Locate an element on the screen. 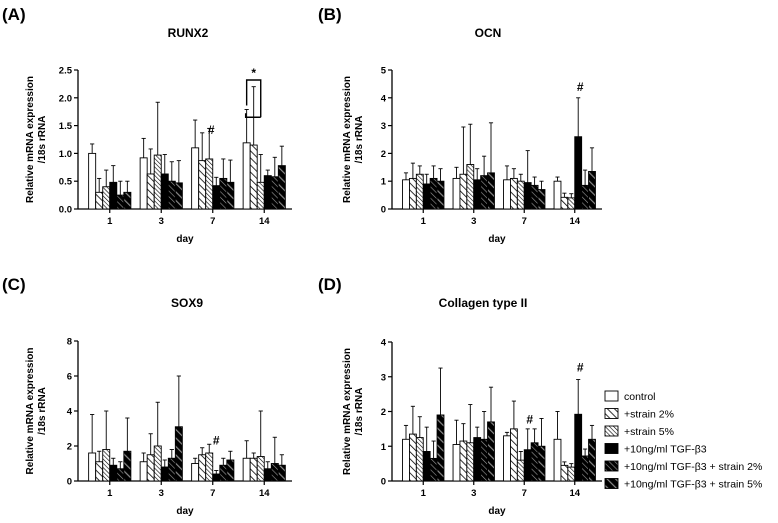  legend-label: control is located at coordinates (640, 397).